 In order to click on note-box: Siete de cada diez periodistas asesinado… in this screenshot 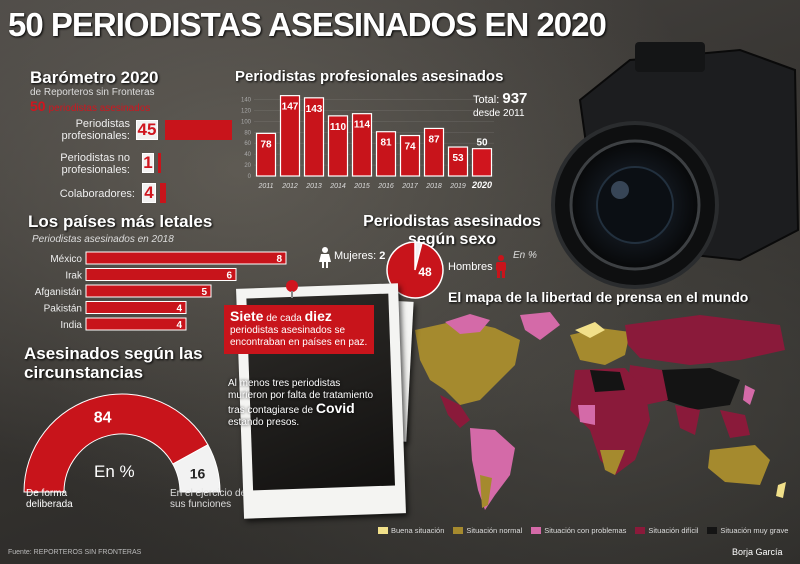, I will do `click(299, 329)`.